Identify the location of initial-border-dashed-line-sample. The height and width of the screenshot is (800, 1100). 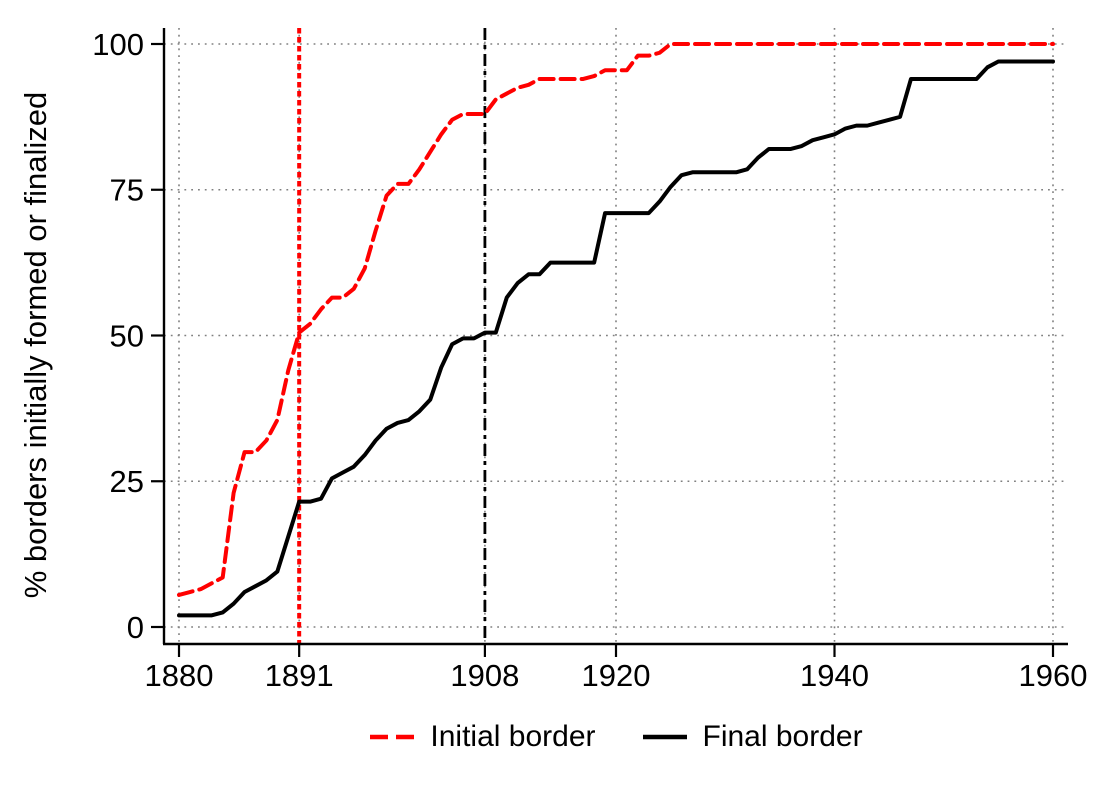
(392, 737).